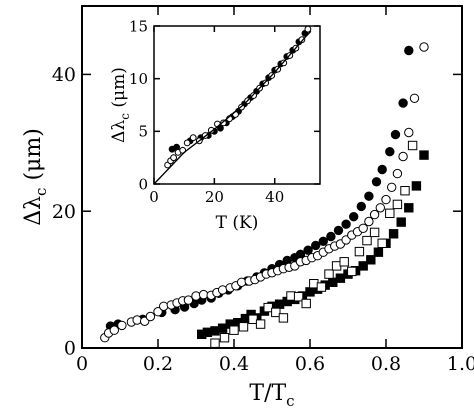 This screenshot has width=474, height=414. Describe the element at coordinates (143, 184) in the screenshot. I see `inset-y-tick-label: 0` at that location.